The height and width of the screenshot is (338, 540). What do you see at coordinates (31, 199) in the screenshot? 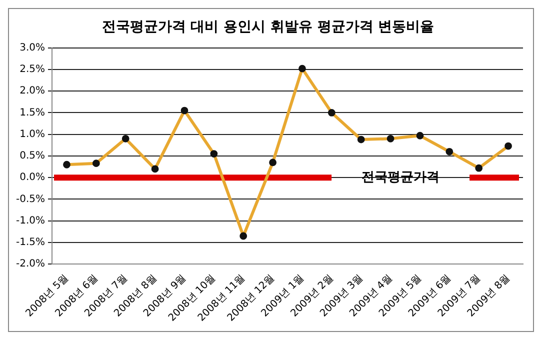
I see `y-tick-label: -0.5%` at bounding box center [31, 199].